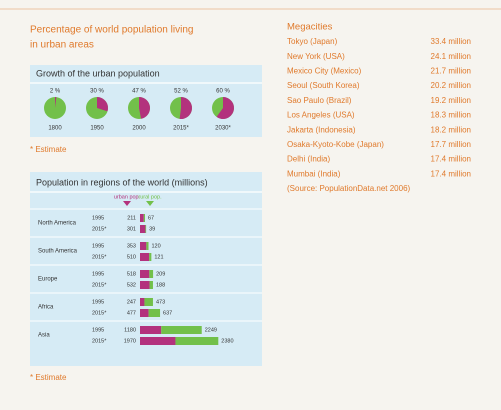 The width and height of the screenshot is (501, 410). What do you see at coordinates (127, 197) in the screenshot?
I see `legend-label: urban pop.` at bounding box center [127, 197].